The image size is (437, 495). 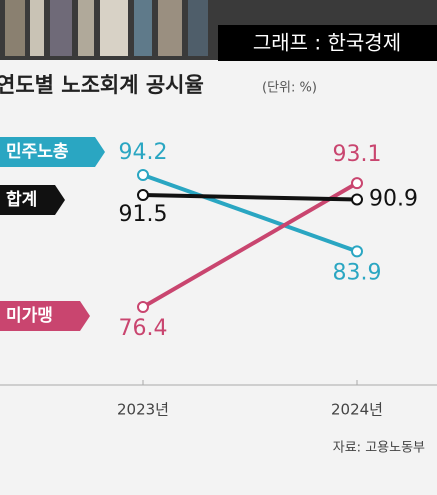 What do you see at coordinates (379, 448) in the screenshot?
I see `source: 자료: 고용노동부` at bounding box center [379, 448].